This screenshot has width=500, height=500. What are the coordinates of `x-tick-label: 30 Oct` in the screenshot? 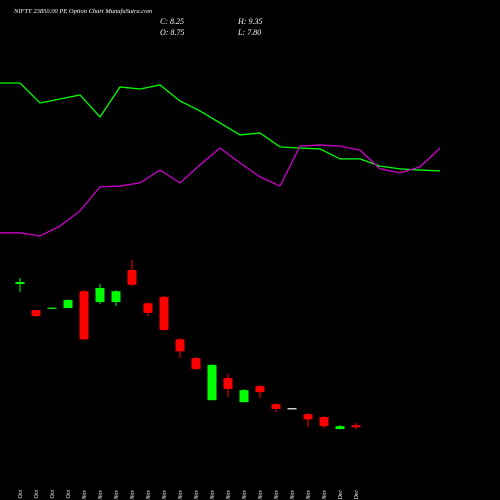 It's located at (53, 495).